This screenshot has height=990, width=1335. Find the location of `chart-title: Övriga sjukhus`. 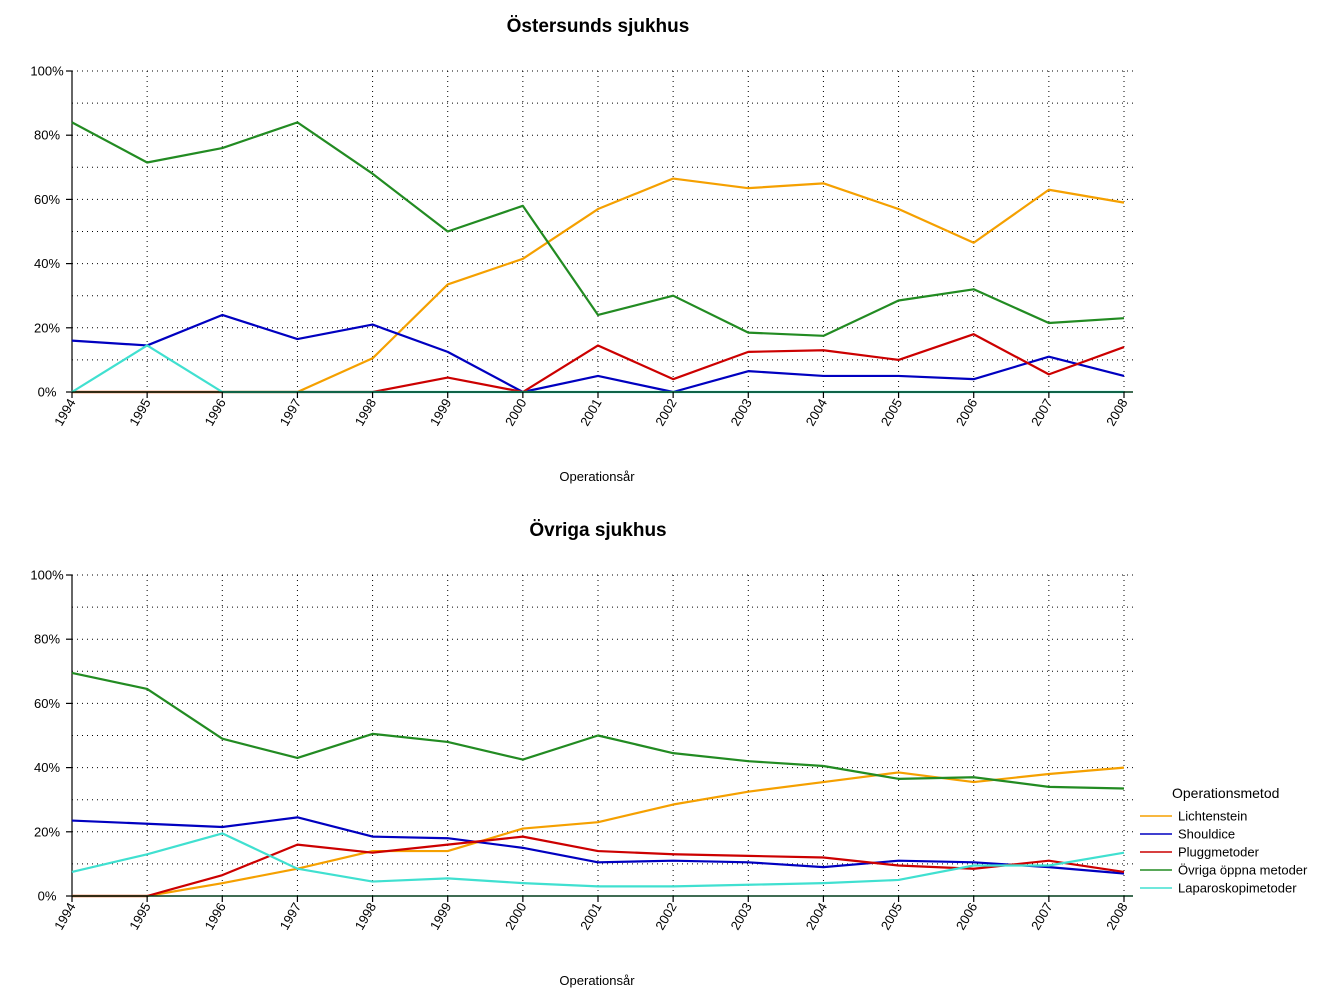

chart-title: Övriga sjukhus is located at coordinates (597, 530).